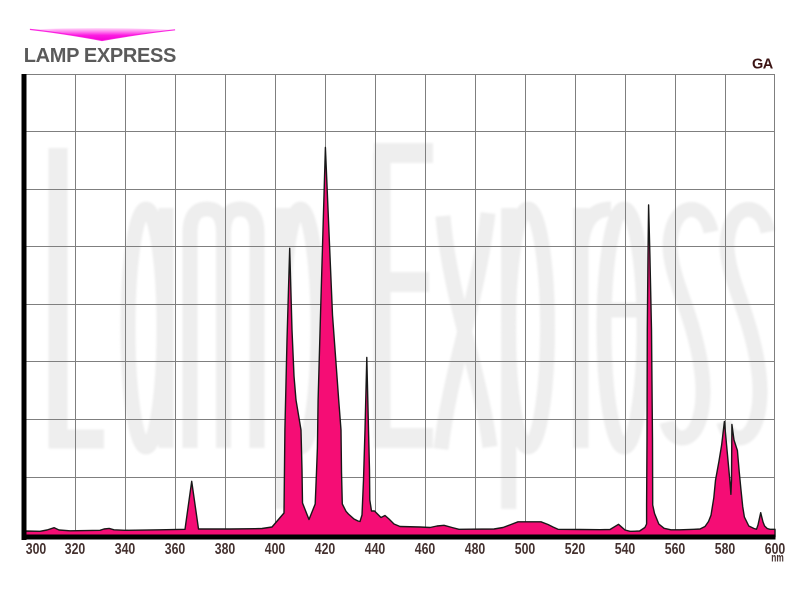 Image resolution: width=800 pixels, height=600 pixels. I want to click on svg-text: 480, so click(475, 549).